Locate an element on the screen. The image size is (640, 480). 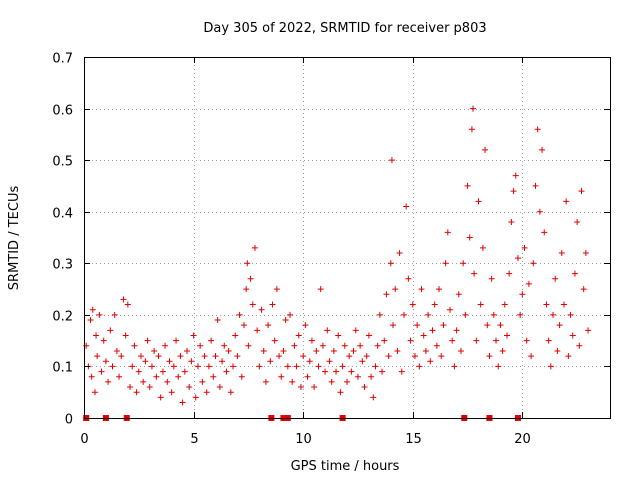
x-tick-label: 0 is located at coordinates (84, 439).